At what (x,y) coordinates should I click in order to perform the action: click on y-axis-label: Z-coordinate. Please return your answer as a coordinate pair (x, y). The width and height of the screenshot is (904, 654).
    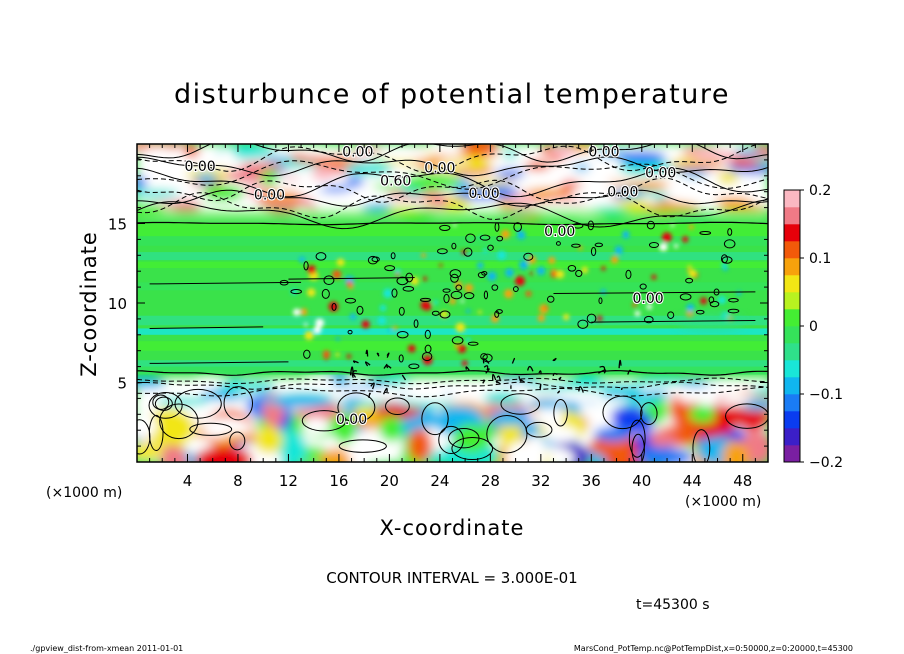
    Looking at the image, I should click on (89, 304).